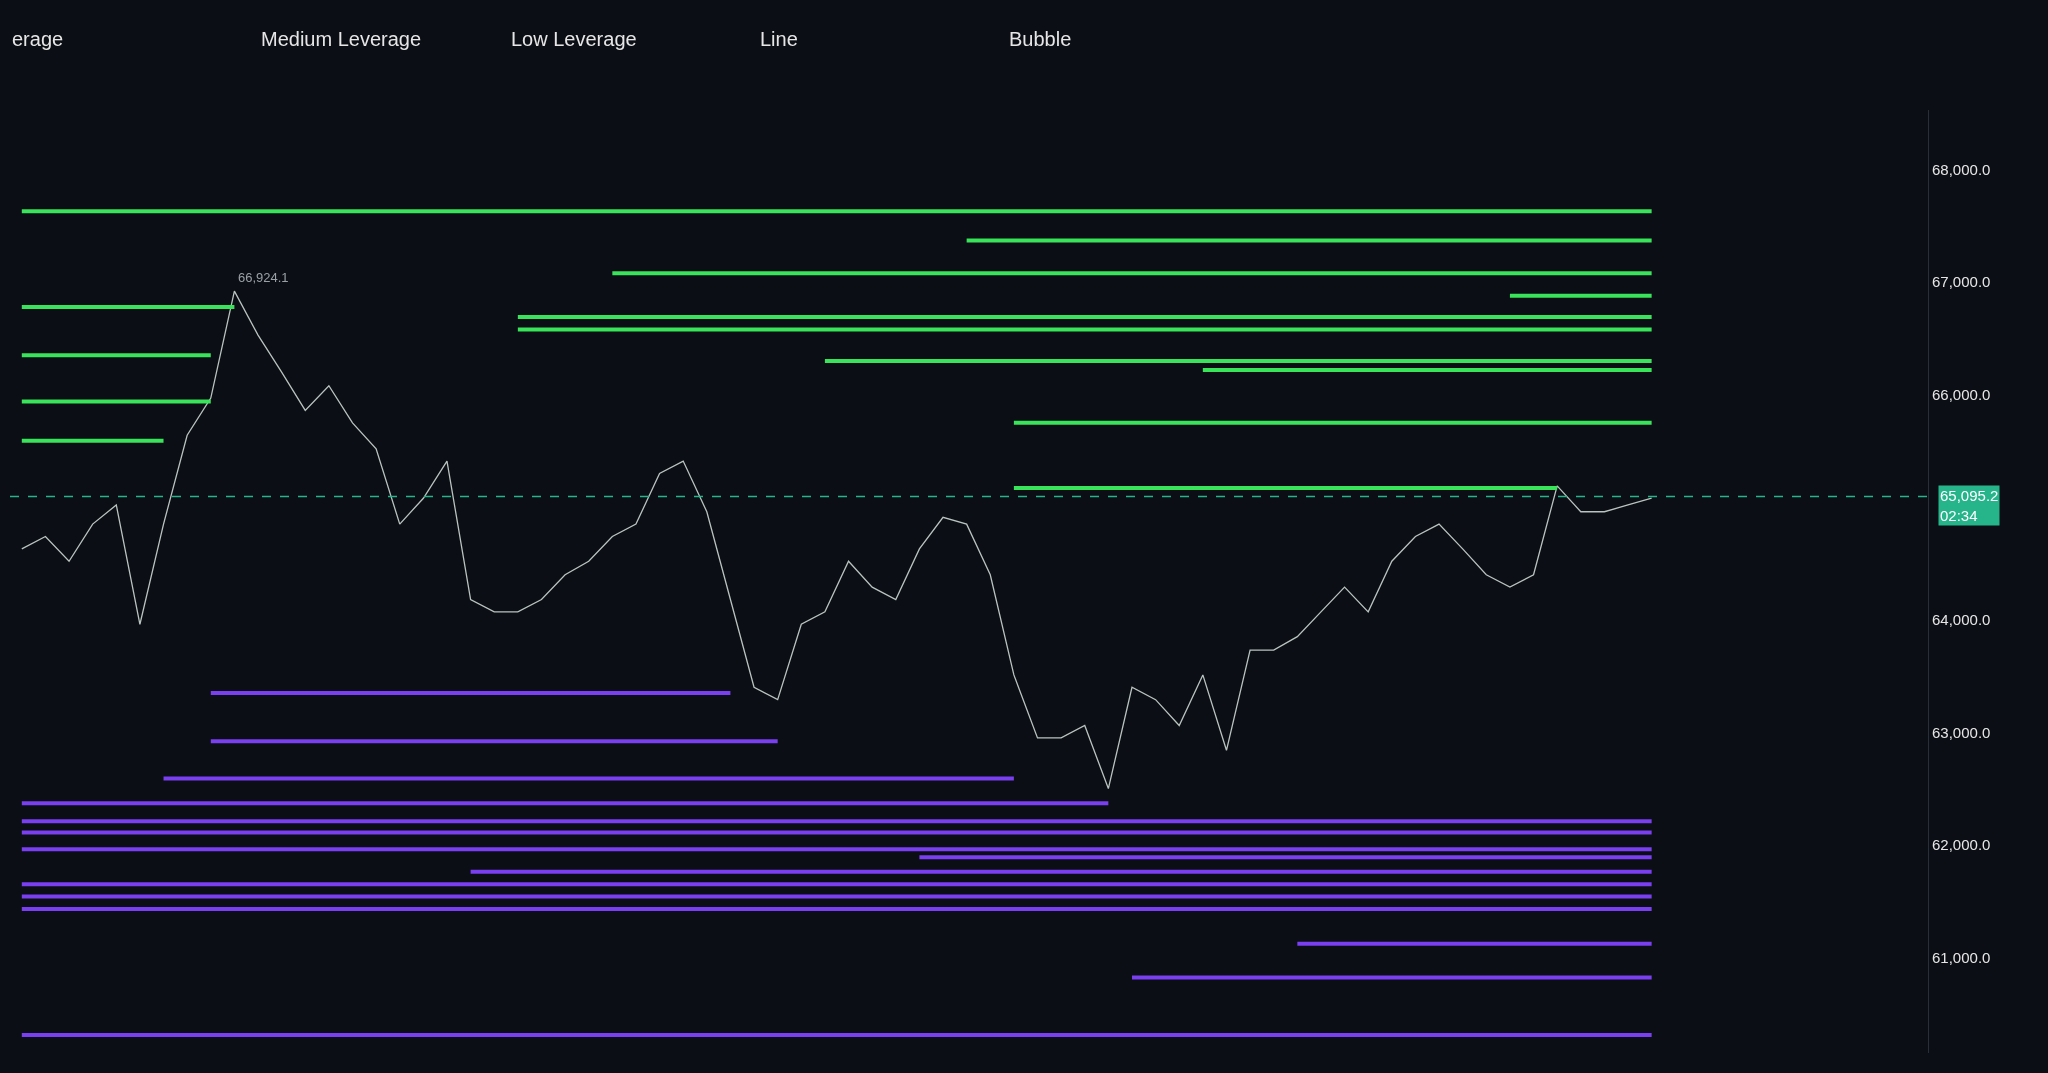 This screenshot has width=2048, height=1073. I want to click on text: Bubble, so click(1040, 39).